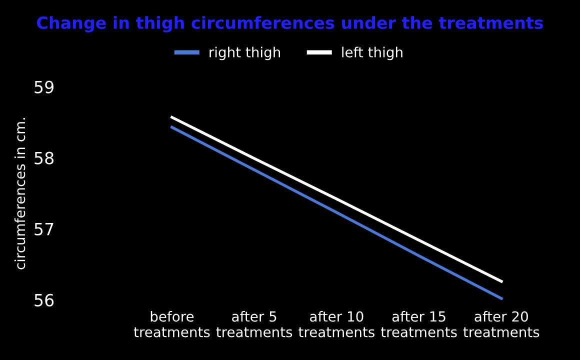 The image size is (580, 360). Describe the element at coordinates (44, 229) in the screenshot. I see `y-tick-label: 57` at that location.